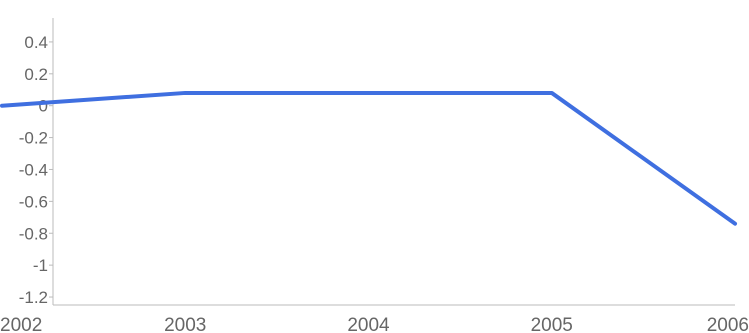 The width and height of the screenshot is (749, 333). What do you see at coordinates (33, 201) in the screenshot?
I see `y-tick-label: -0.6` at bounding box center [33, 201].